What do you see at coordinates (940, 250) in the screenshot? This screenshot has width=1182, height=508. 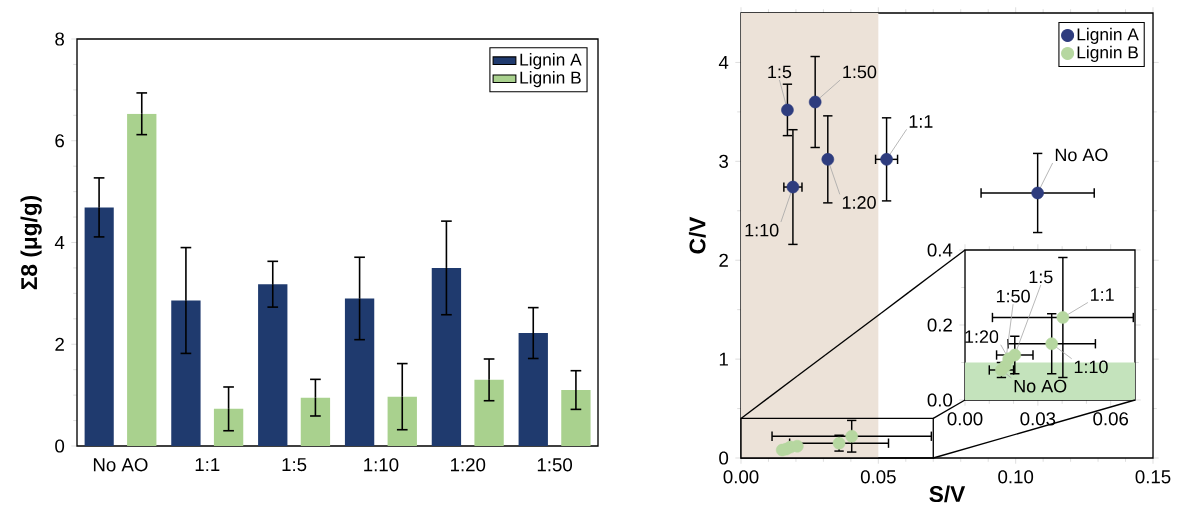 I see `y-tick-label: 0.4` at bounding box center [940, 250].